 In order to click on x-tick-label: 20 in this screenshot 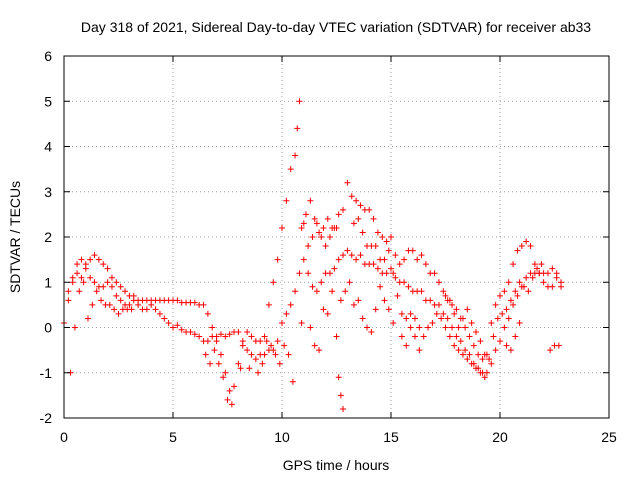, I will do `click(500, 437)`.